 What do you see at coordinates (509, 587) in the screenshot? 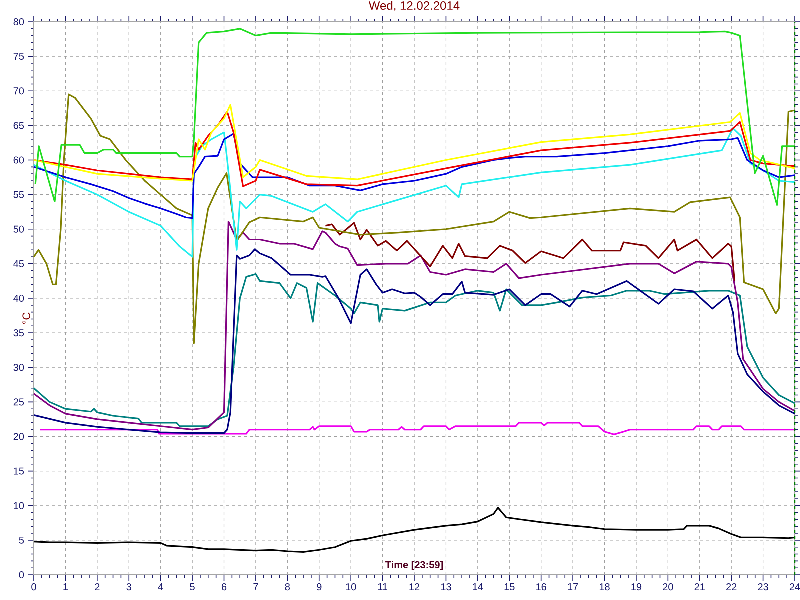
I see `x-tick-label: 15` at bounding box center [509, 587].